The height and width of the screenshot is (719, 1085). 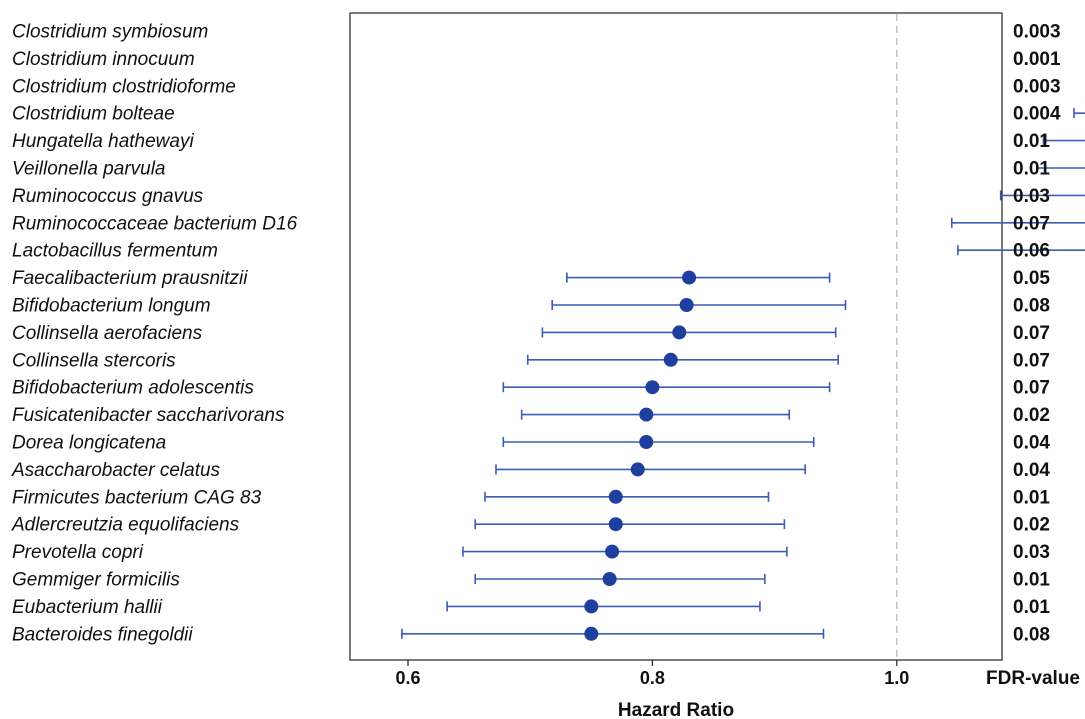 I want to click on species-label: Hungatella hathewayi, so click(x=103, y=141).